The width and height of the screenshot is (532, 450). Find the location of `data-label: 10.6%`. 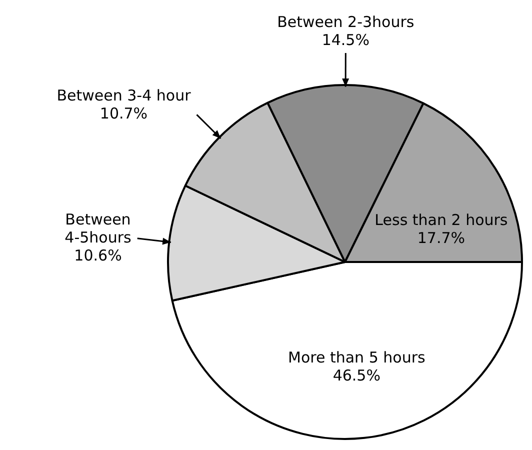

data-label: 10.6% is located at coordinates (98, 255).